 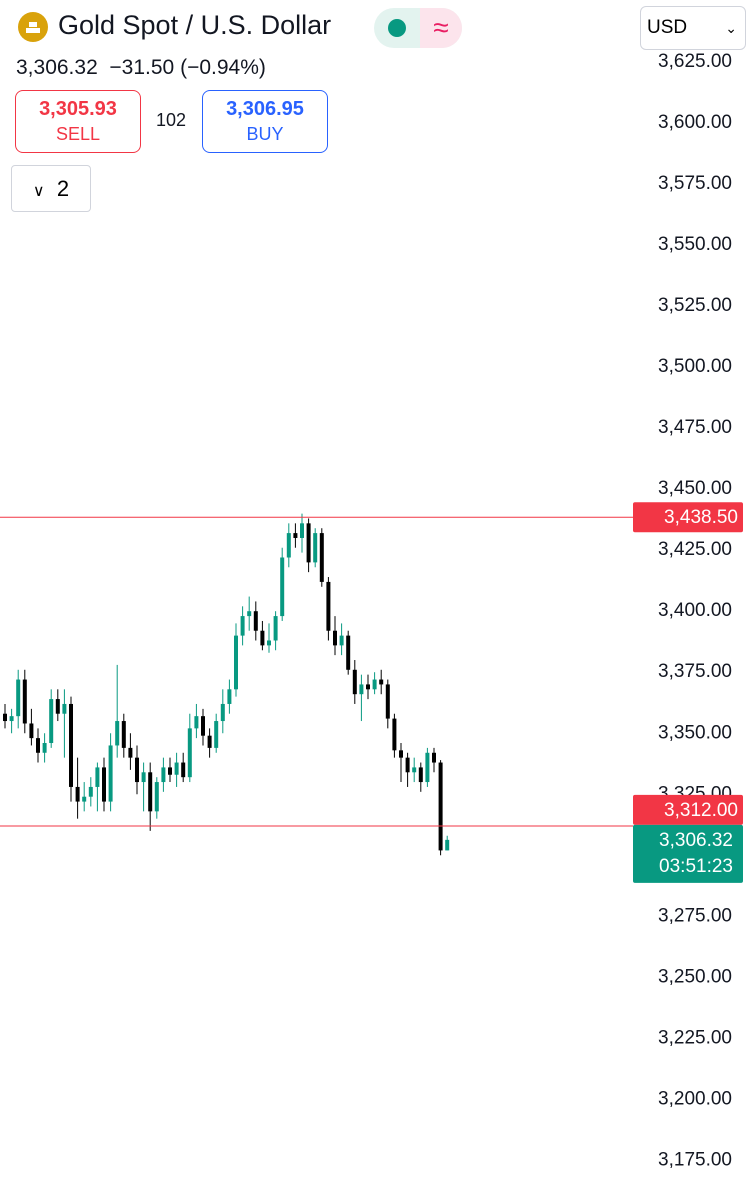 I want to click on indicators-count: 2, so click(x=63, y=188).